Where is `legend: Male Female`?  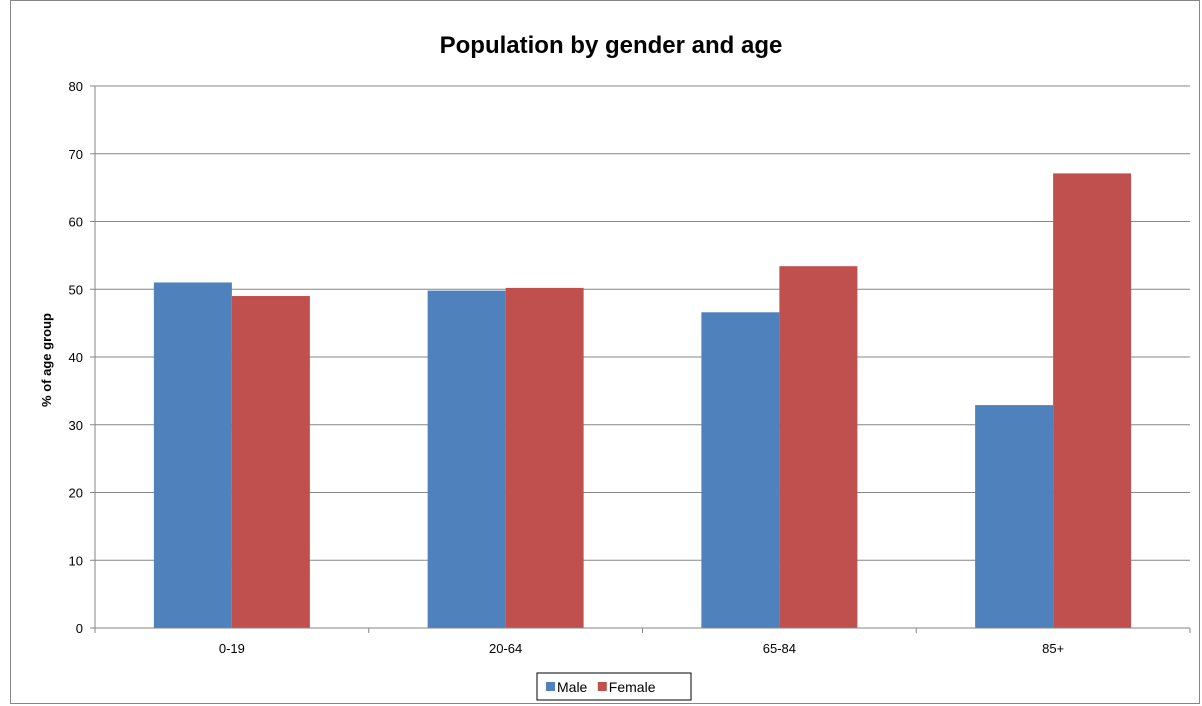
legend: Male Female is located at coordinates (614, 686).